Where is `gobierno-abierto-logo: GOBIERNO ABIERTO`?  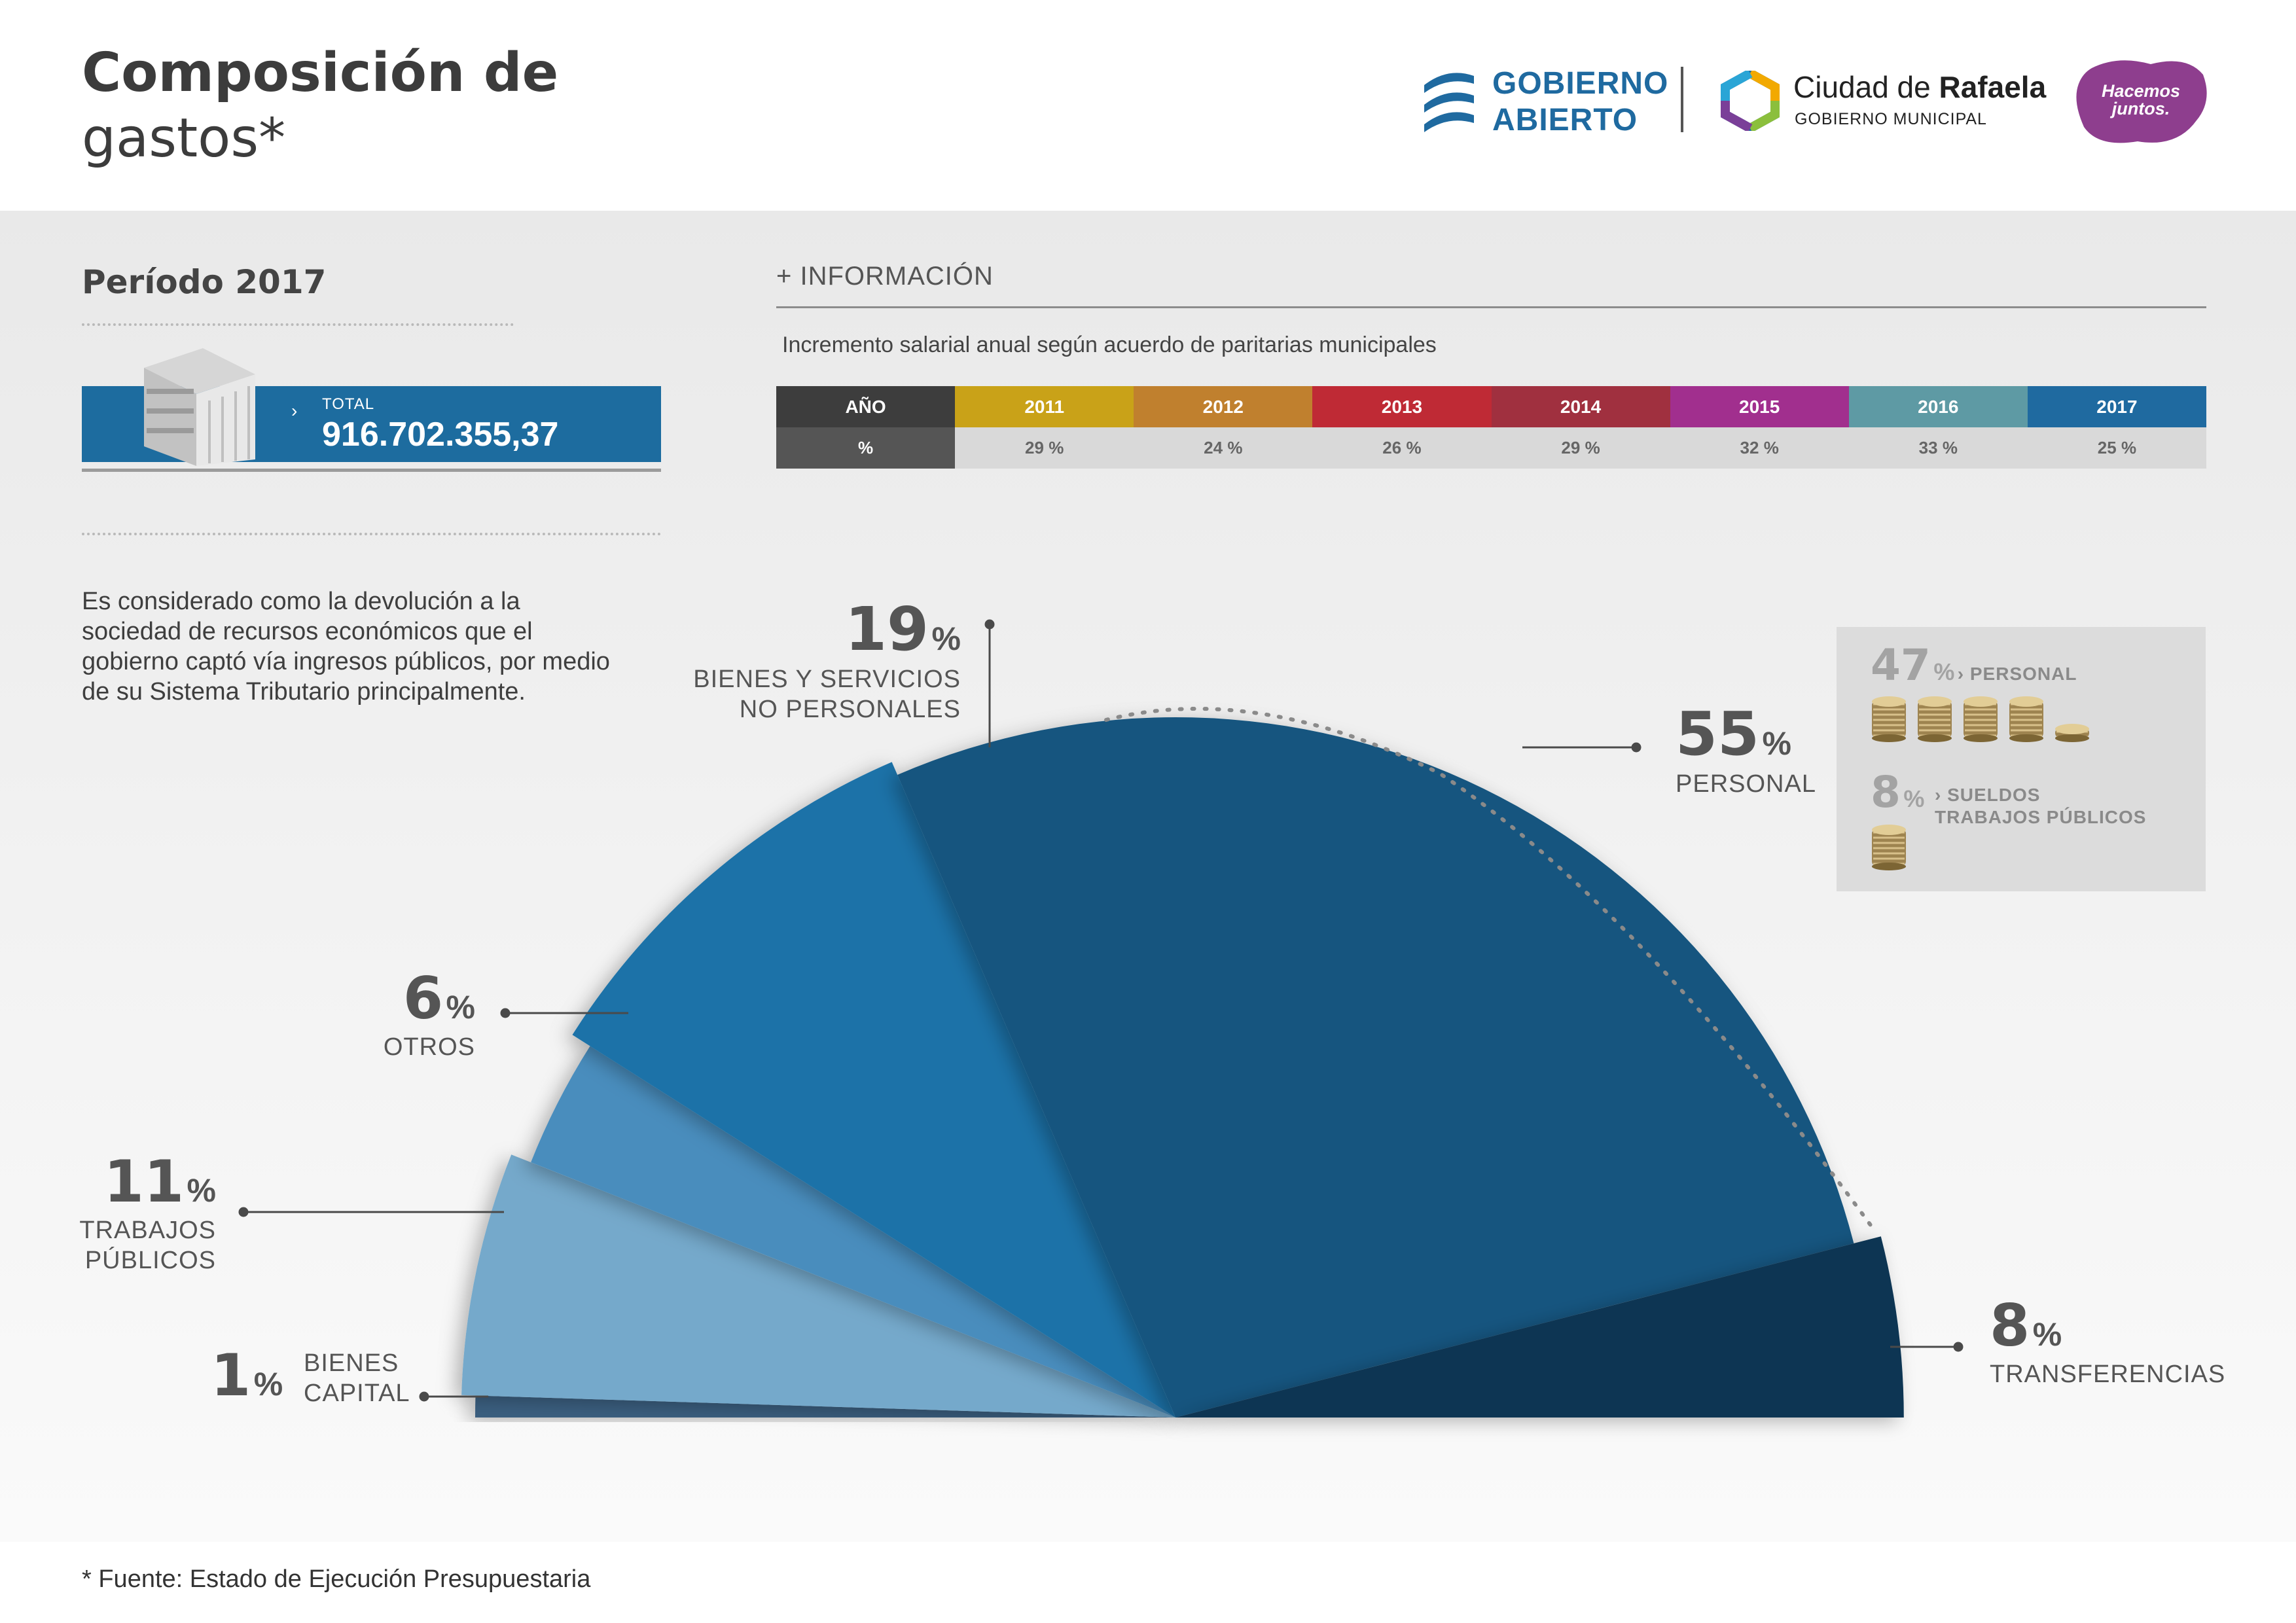
gobierno-abierto-logo: GOBIERNO ABIERTO is located at coordinates (1545, 100).